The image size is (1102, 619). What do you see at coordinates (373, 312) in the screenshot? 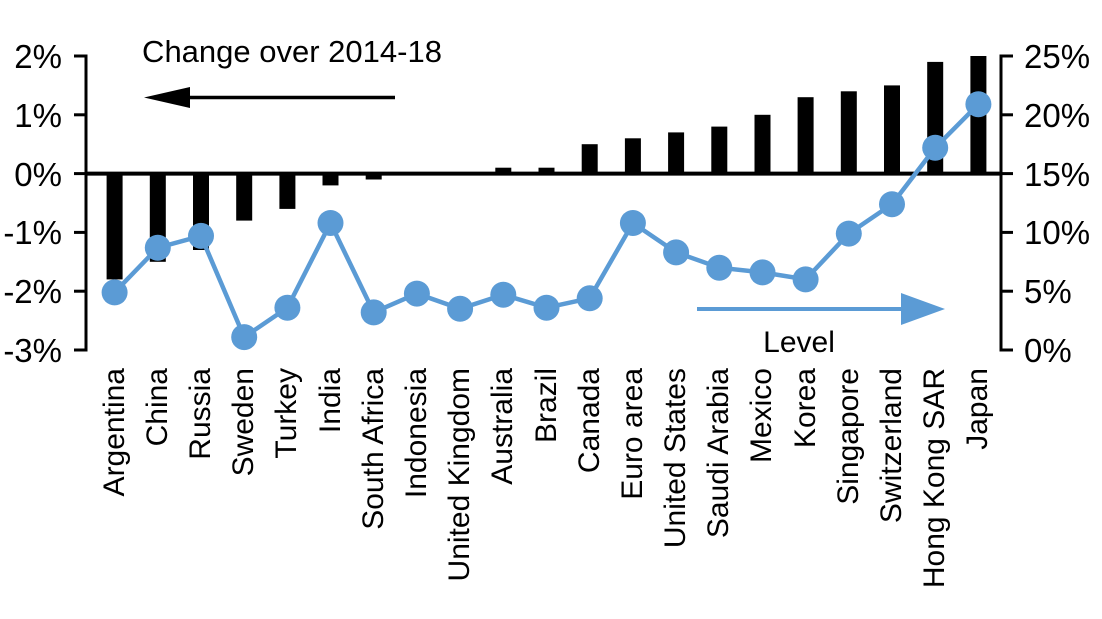
I see `point-south-africa` at bounding box center [373, 312].